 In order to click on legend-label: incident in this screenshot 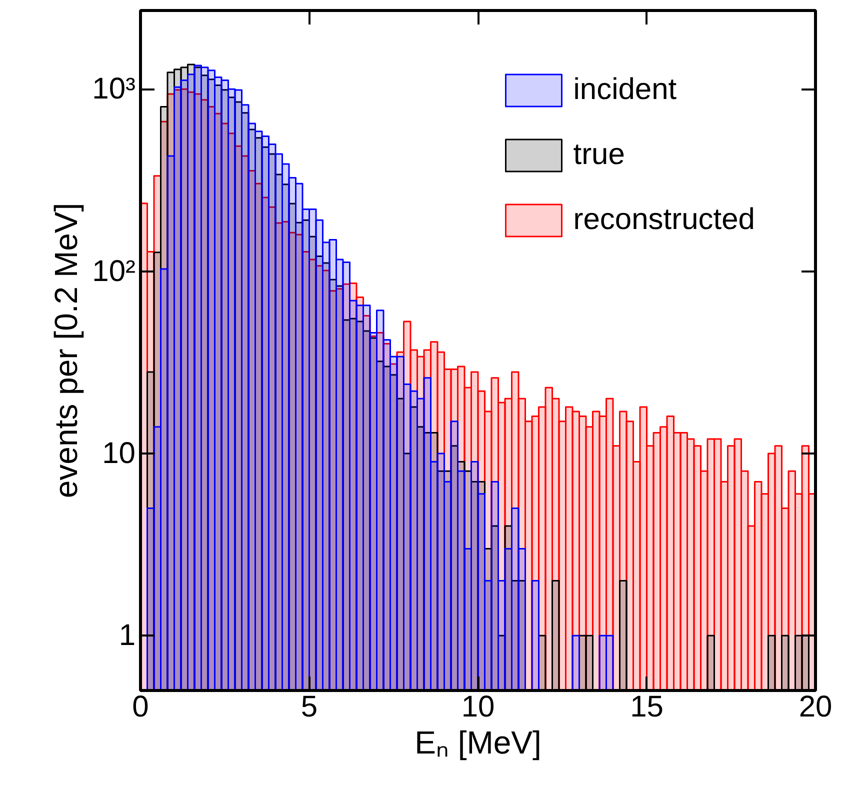, I will do `click(625, 90)`.